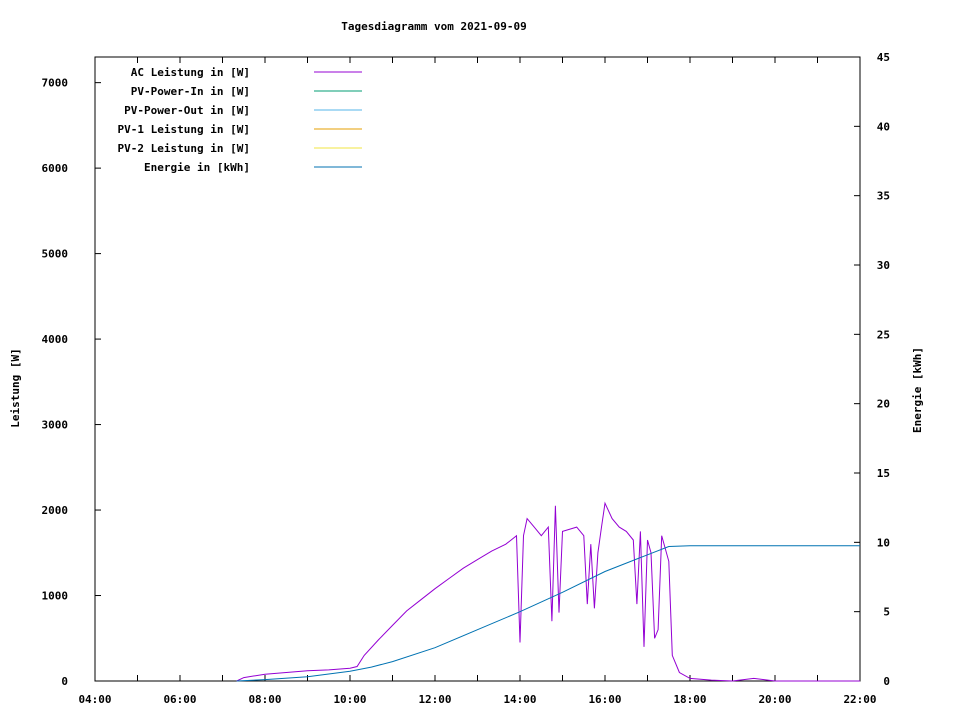 Image resolution: width=960 pixels, height=723 pixels. What do you see at coordinates (883, 334) in the screenshot?
I see `y2-tick-label: 25` at bounding box center [883, 334].